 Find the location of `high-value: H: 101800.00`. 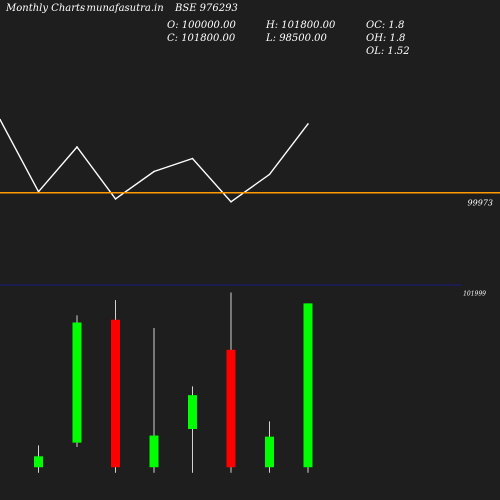

high-value: H: 101800.00 is located at coordinates (301, 25).